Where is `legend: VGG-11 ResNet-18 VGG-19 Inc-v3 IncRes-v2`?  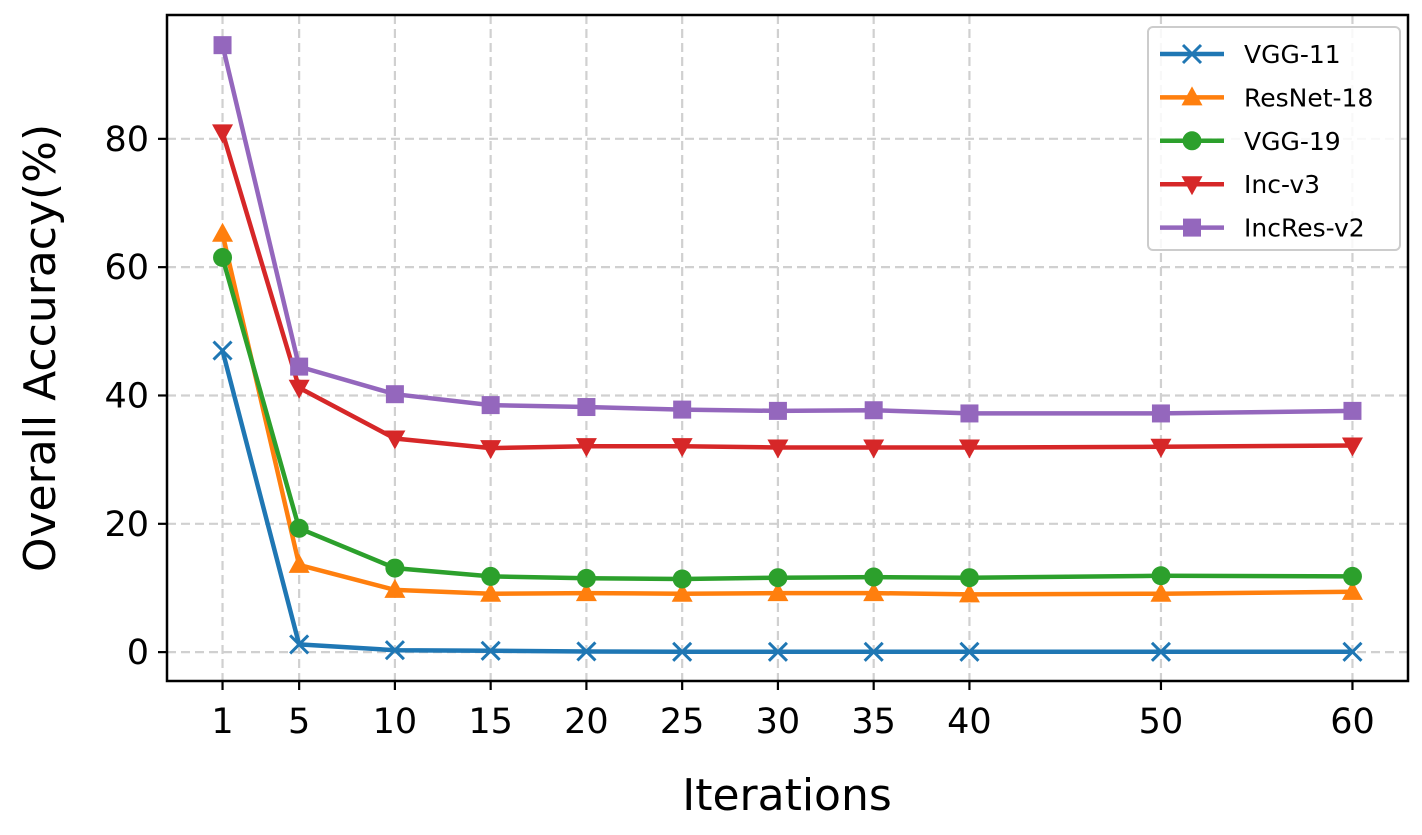 legend: VGG-11 ResNet-18 VGG-19 Inc-v3 IncRes-v2 is located at coordinates (1274, 138).